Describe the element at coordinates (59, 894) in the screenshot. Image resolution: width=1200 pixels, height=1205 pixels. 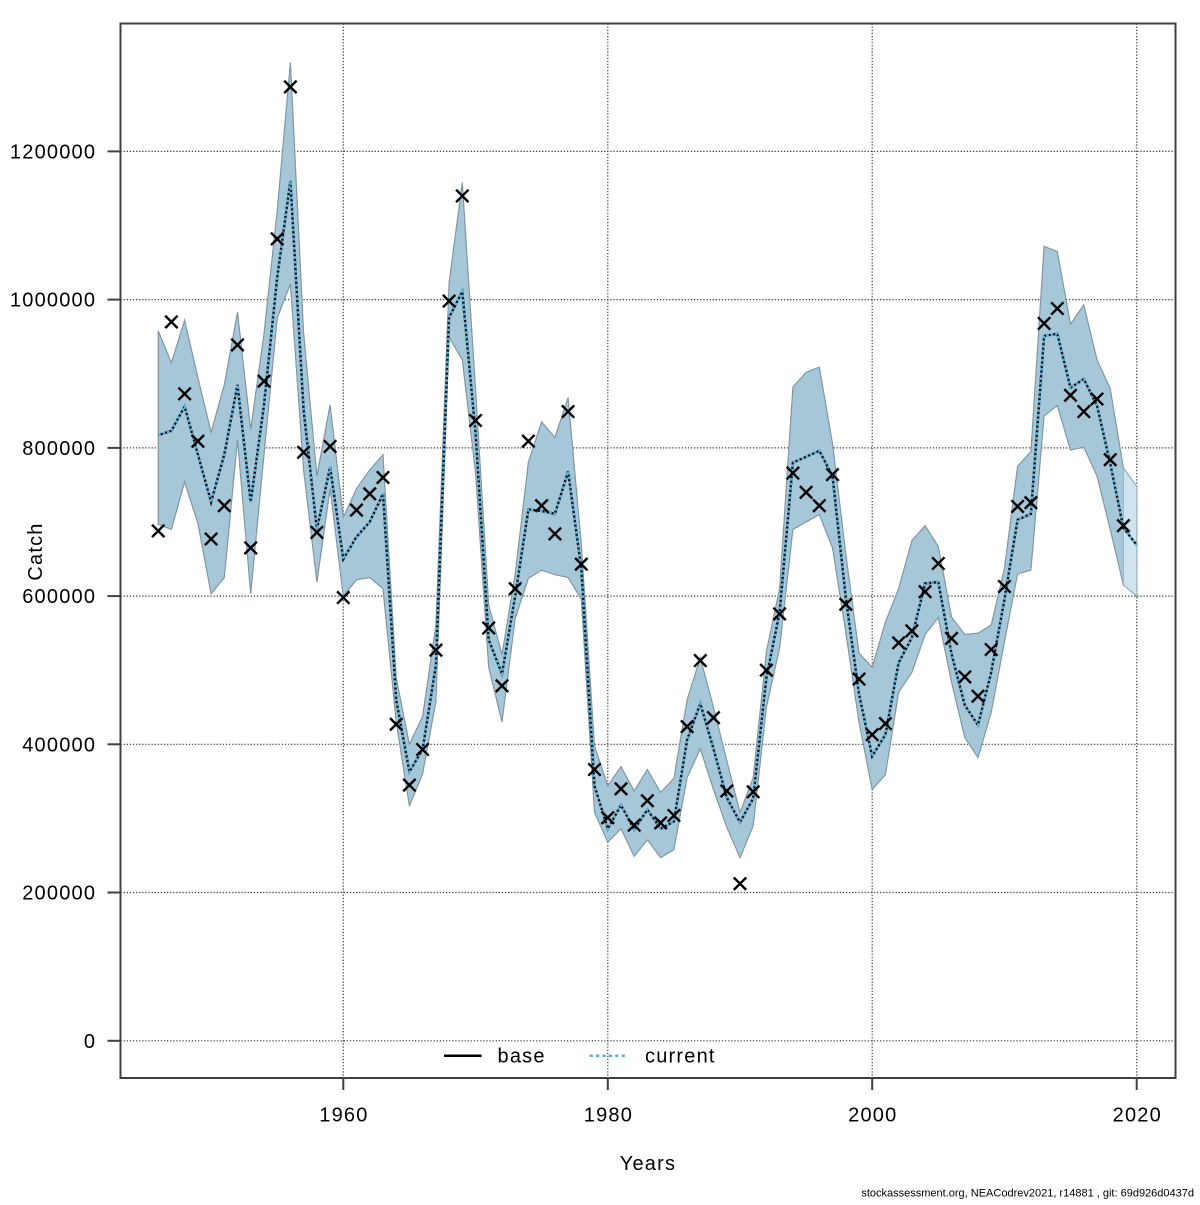
I see `svg-text: 200000` at that location.